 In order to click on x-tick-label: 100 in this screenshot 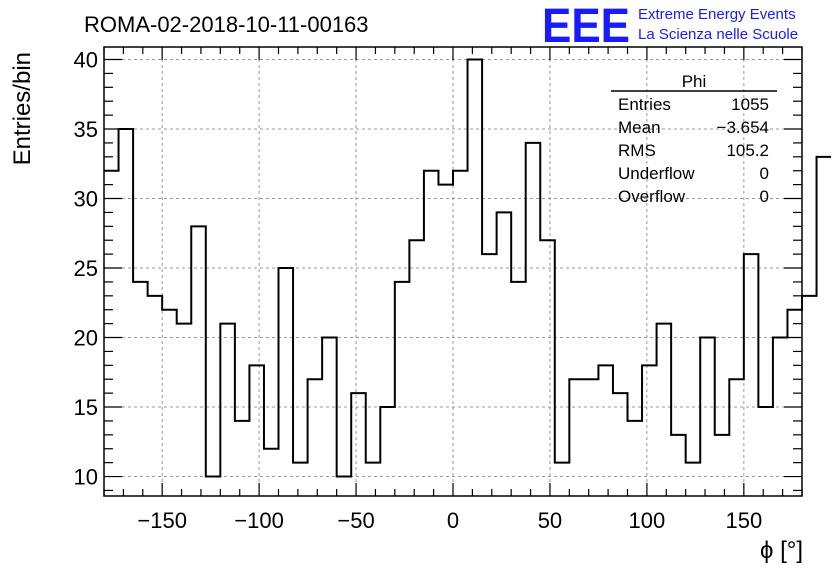, I will do `click(647, 520)`.